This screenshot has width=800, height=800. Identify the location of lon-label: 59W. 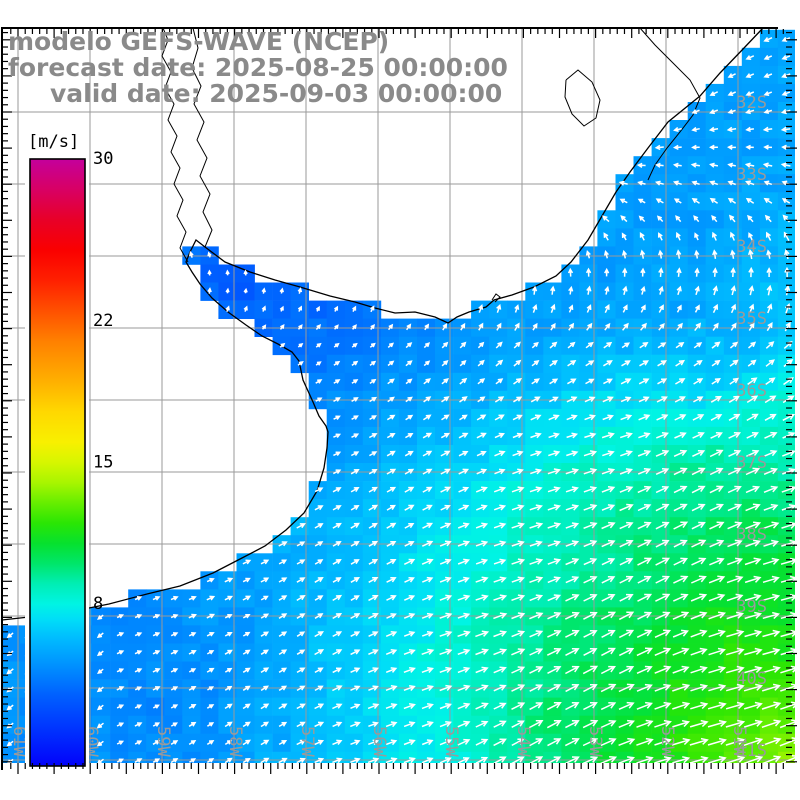
(163, 741).